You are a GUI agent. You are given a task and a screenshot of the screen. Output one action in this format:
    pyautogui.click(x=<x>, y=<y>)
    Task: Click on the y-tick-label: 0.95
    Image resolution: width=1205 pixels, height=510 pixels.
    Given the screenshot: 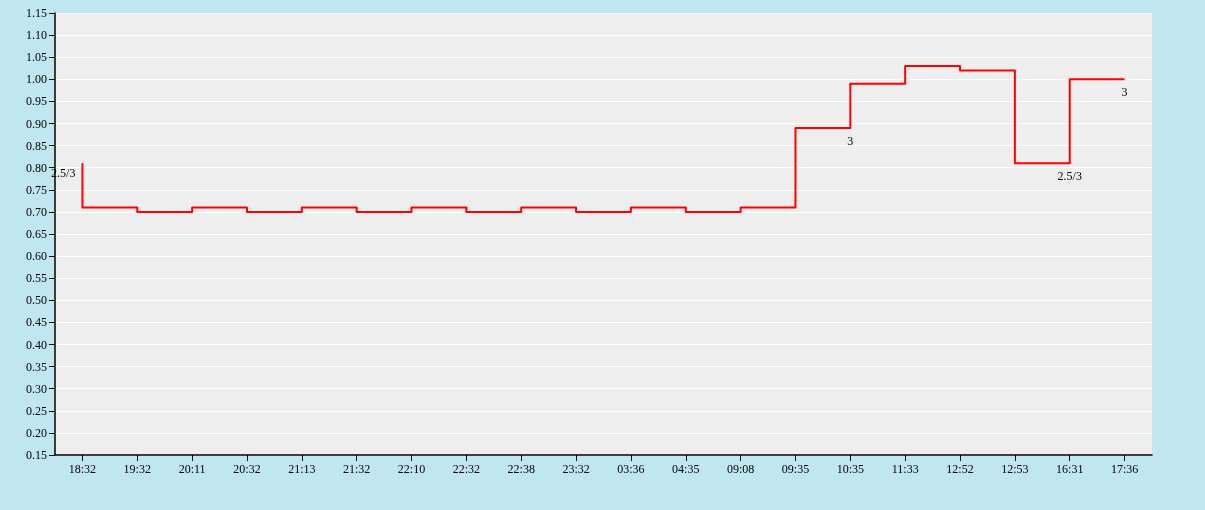 What is the action you would take?
    pyautogui.click(x=36, y=101)
    